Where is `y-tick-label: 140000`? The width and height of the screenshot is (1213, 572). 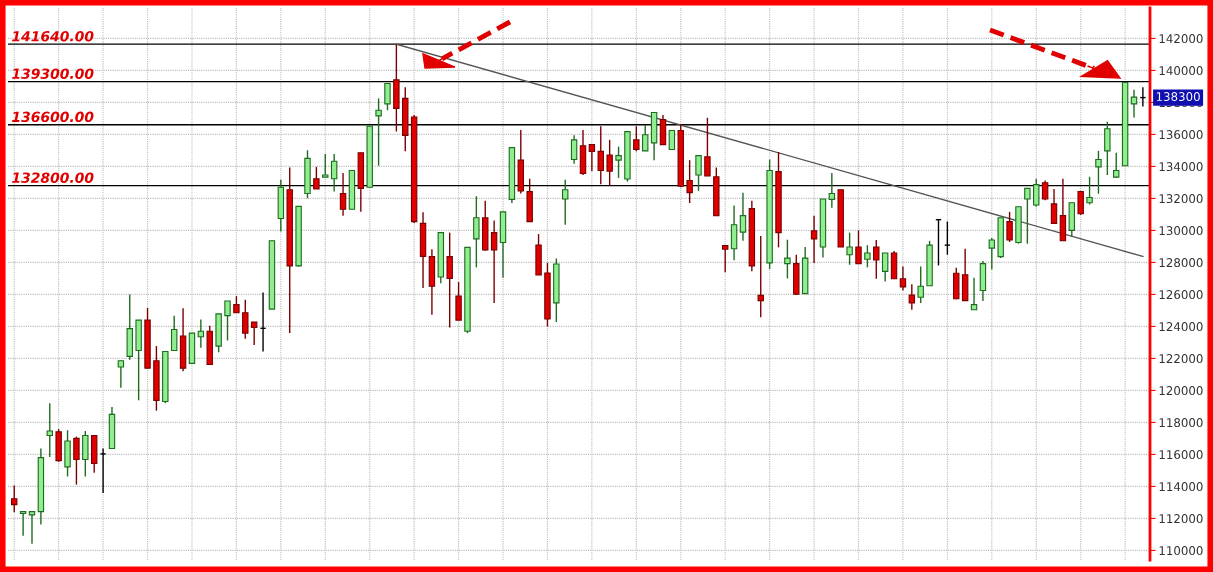 y-tick-label: 140000 is located at coordinates (1181, 71).